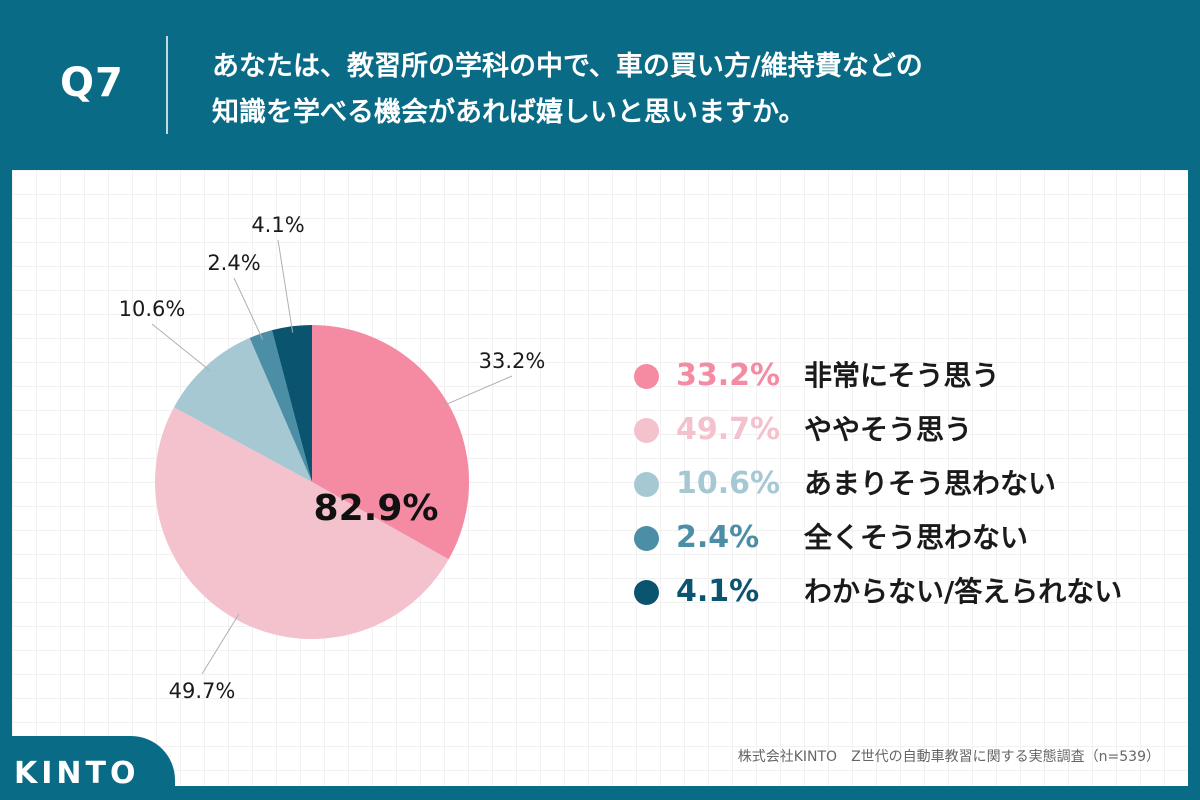 The width and height of the screenshot is (1200, 800). What do you see at coordinates (930, 483) in the screenshot?
I see `legend-label: あまりそう思わない` at bounding box center [930, 483].